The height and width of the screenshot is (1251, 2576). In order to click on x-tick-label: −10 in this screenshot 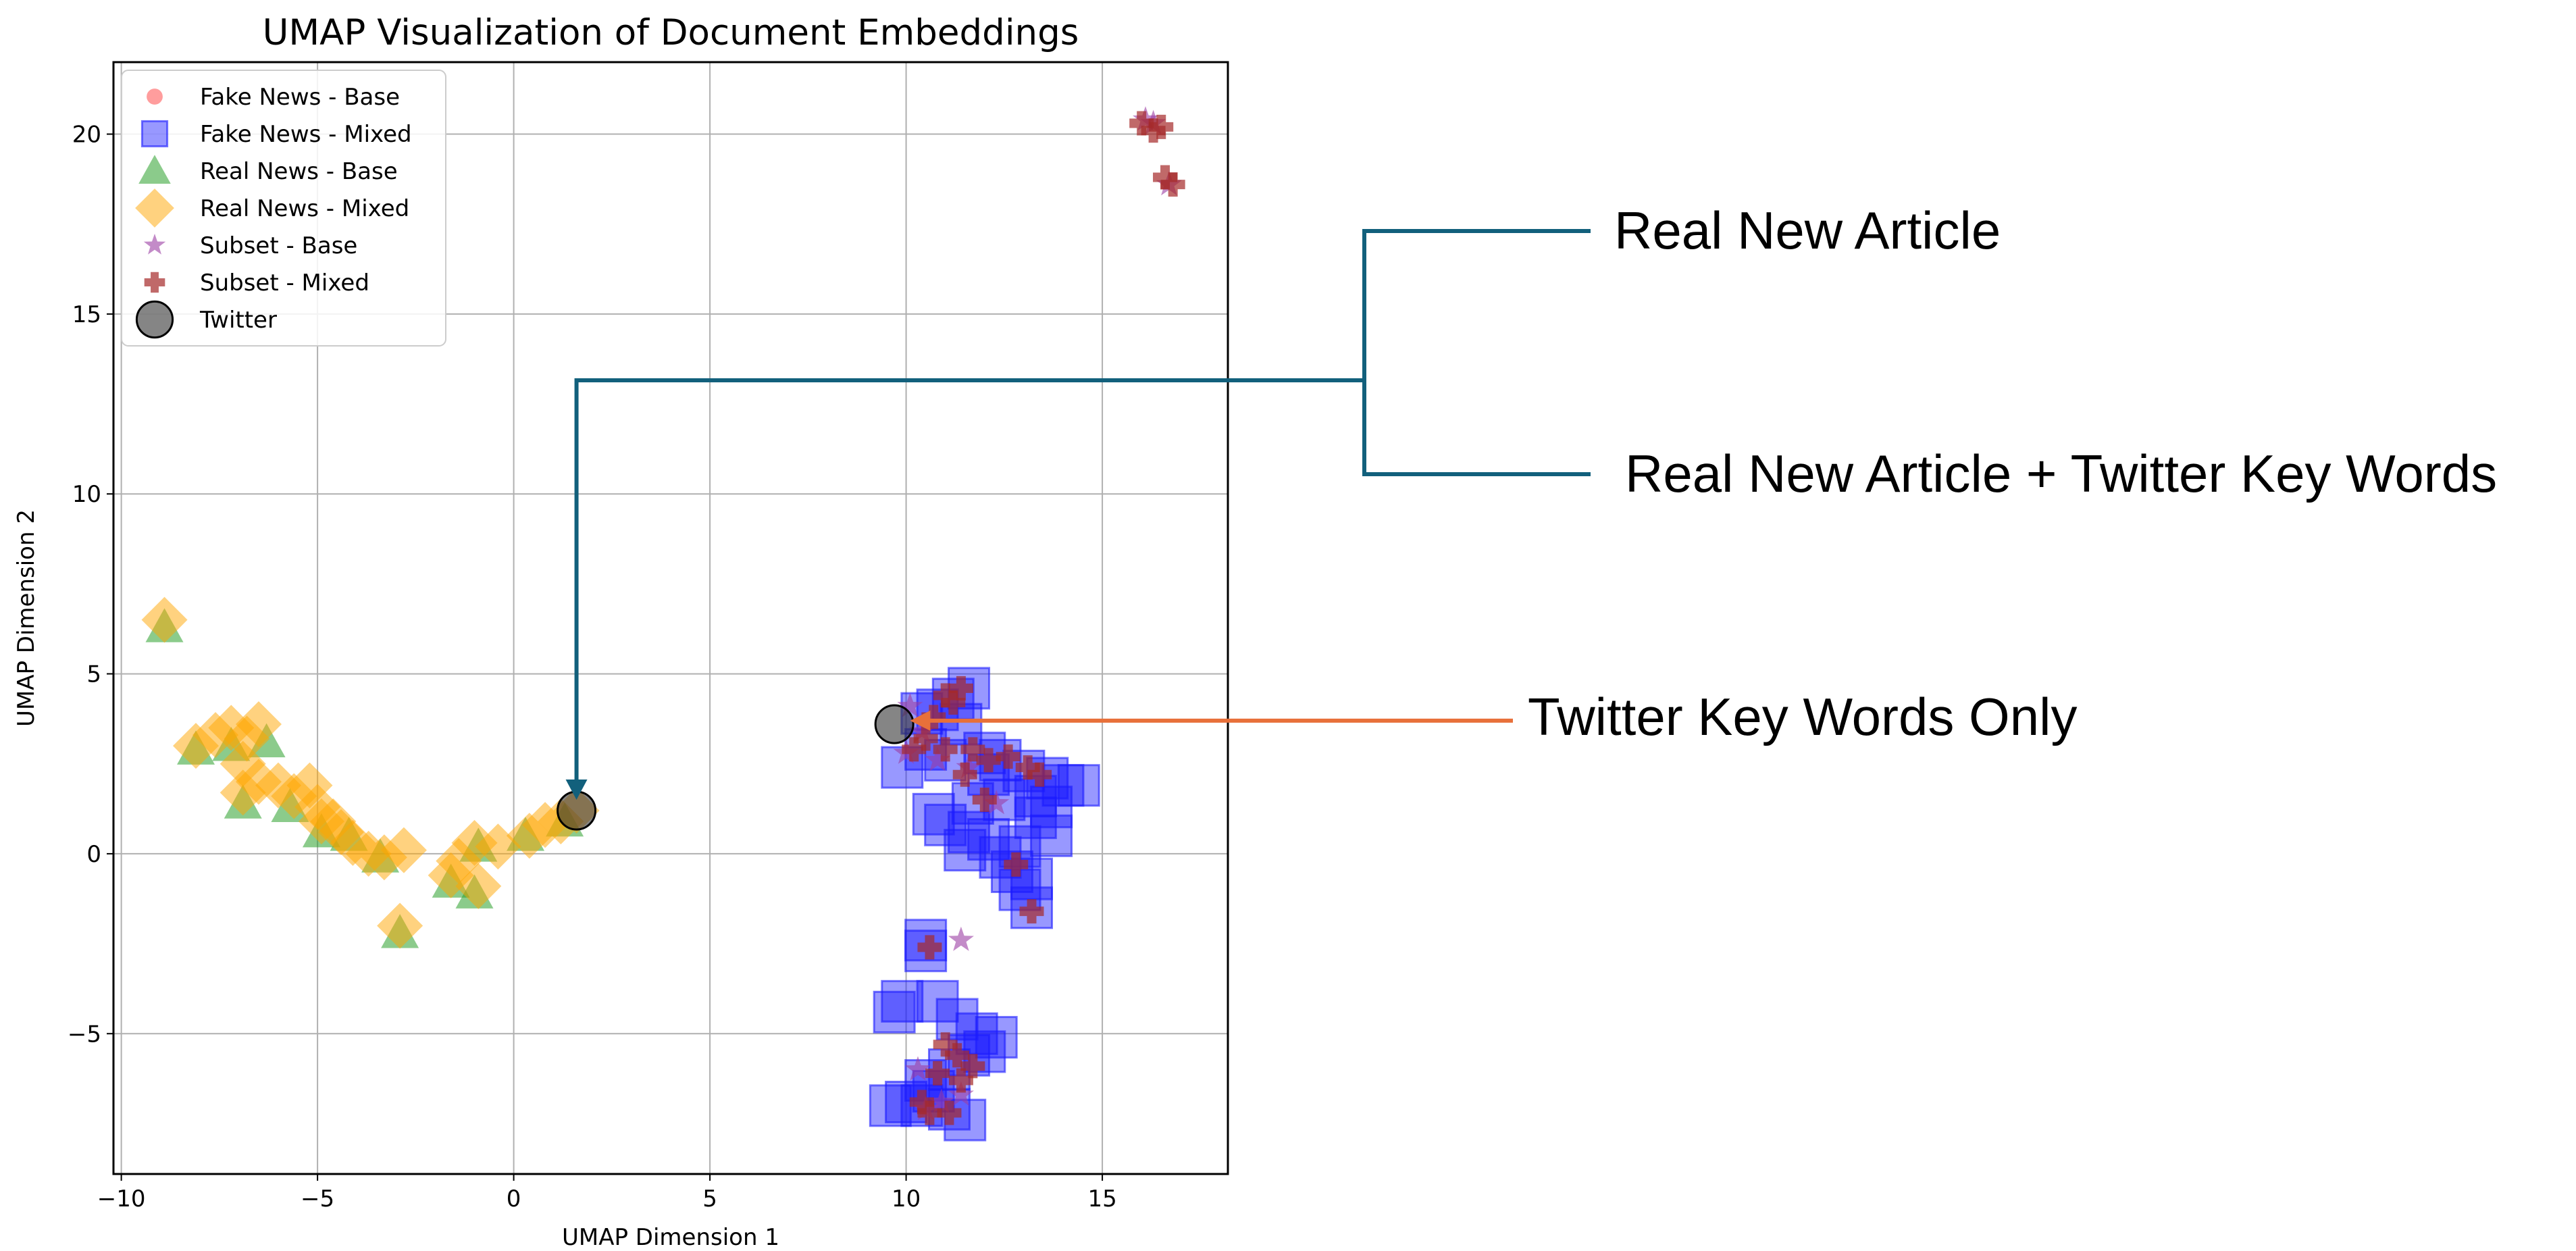, I will do `click(122, 1198)`.